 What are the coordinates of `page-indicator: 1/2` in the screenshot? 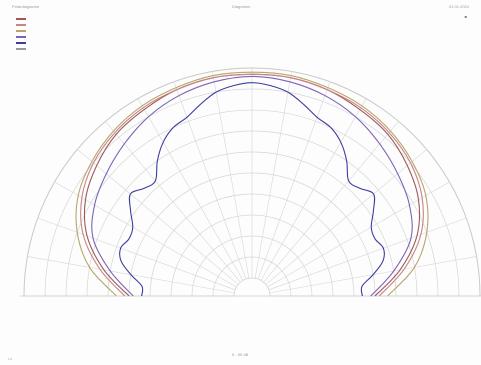 It's located at (10, 359).